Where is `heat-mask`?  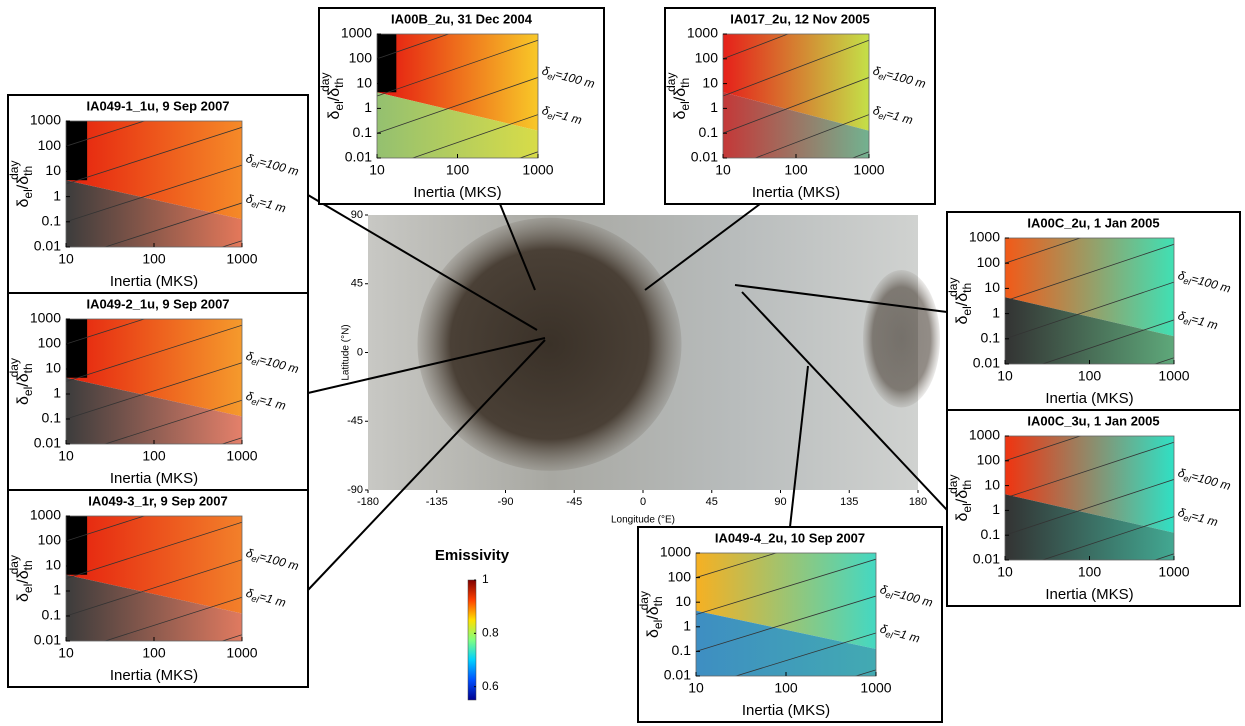 heat-mask is located at coordinates (77, 151).